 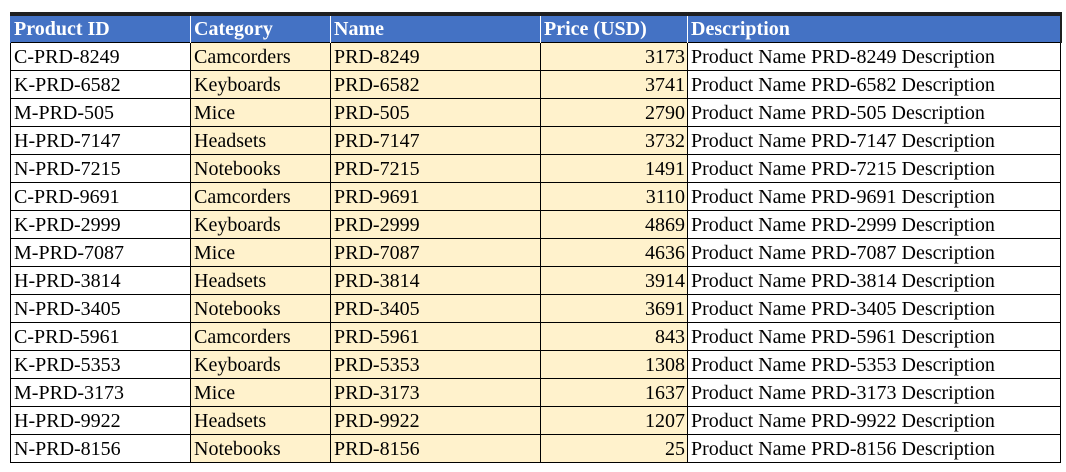 What do you see at coordinates (100, 308) in the screenshot?
I see `cell-product-id: N-PRD-3405` at bounding box center [100, 308].